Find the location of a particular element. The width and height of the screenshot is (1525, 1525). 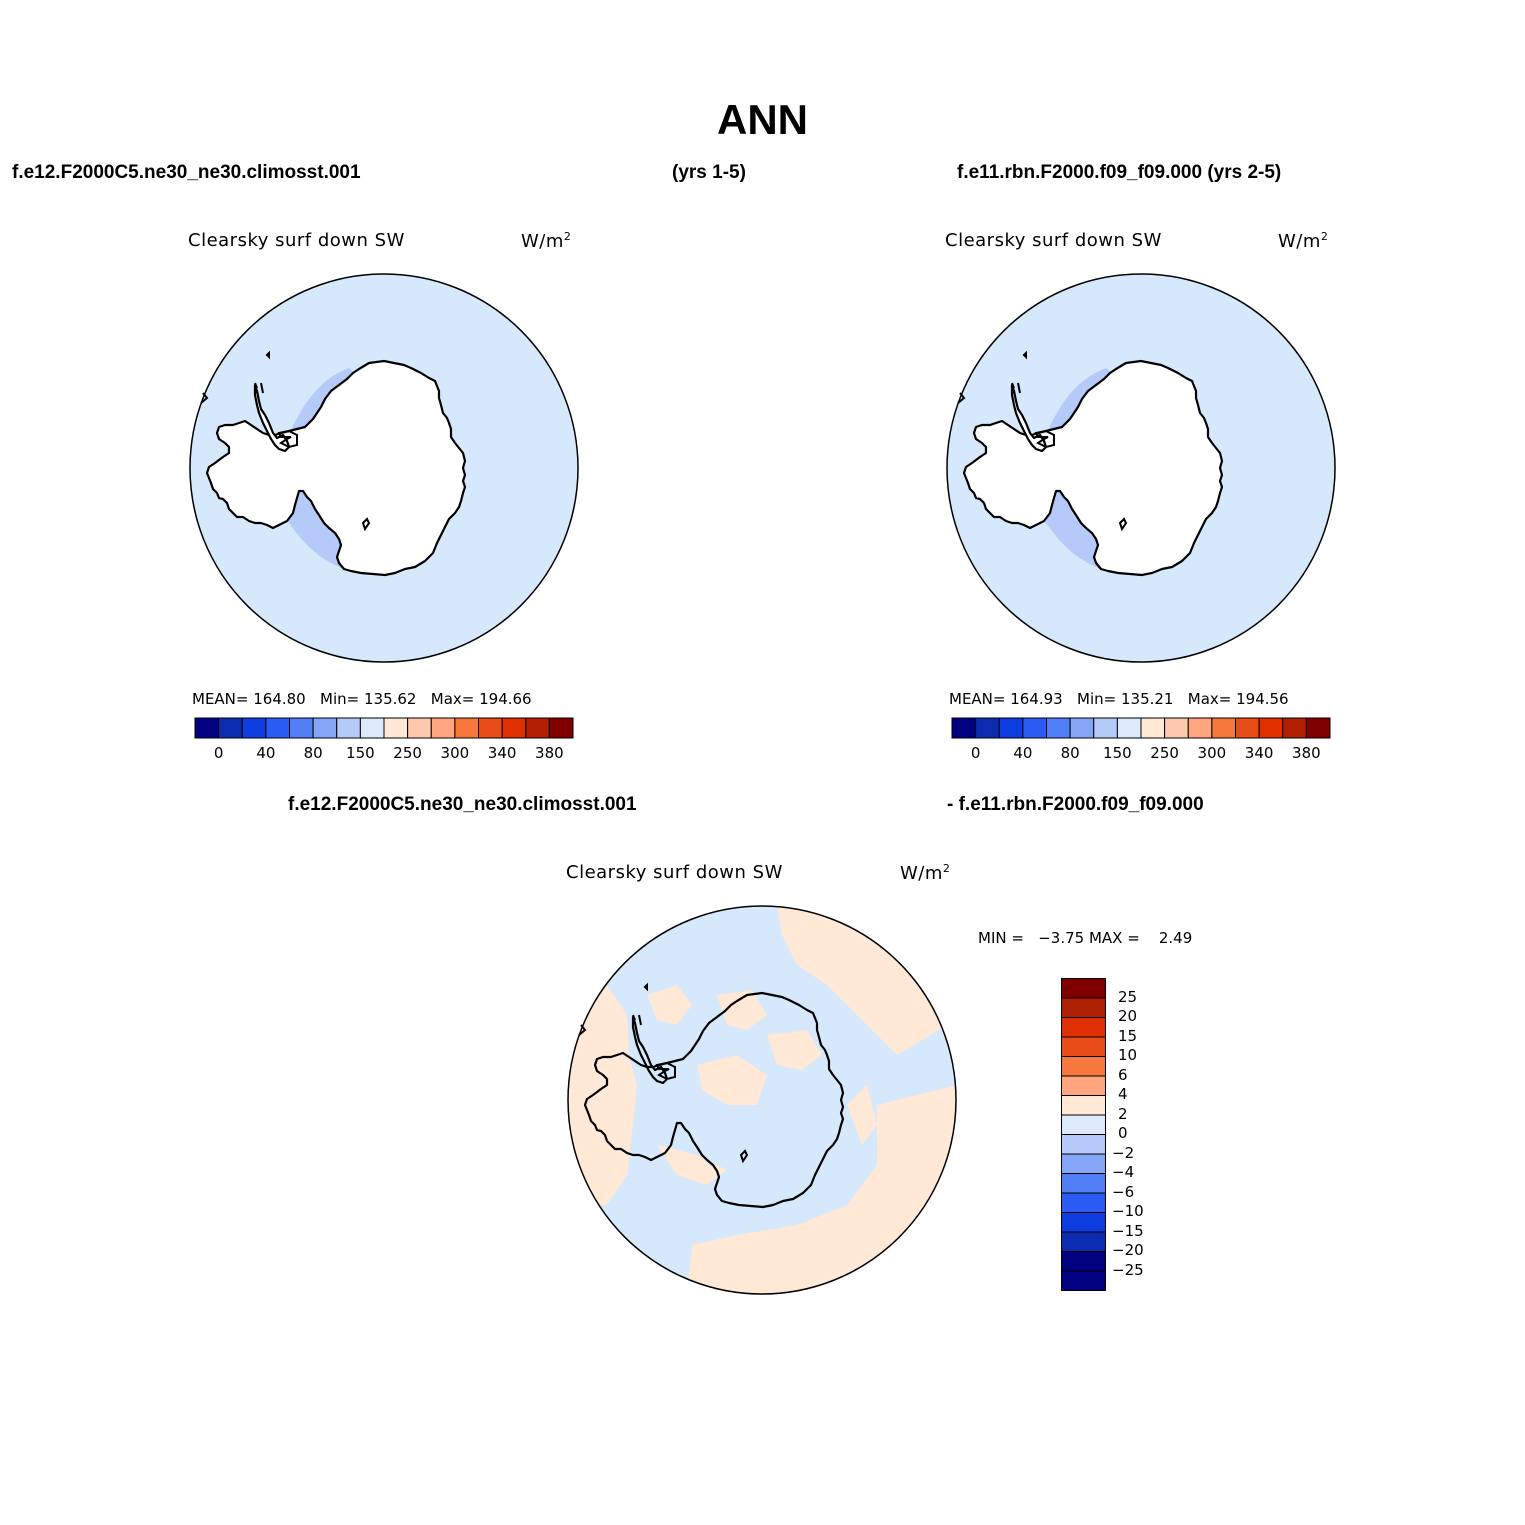

case2-label: f.e11.rbn.F2000.f09_f09.000 (yrs 2-5) is located at coordinates (1119, 172).